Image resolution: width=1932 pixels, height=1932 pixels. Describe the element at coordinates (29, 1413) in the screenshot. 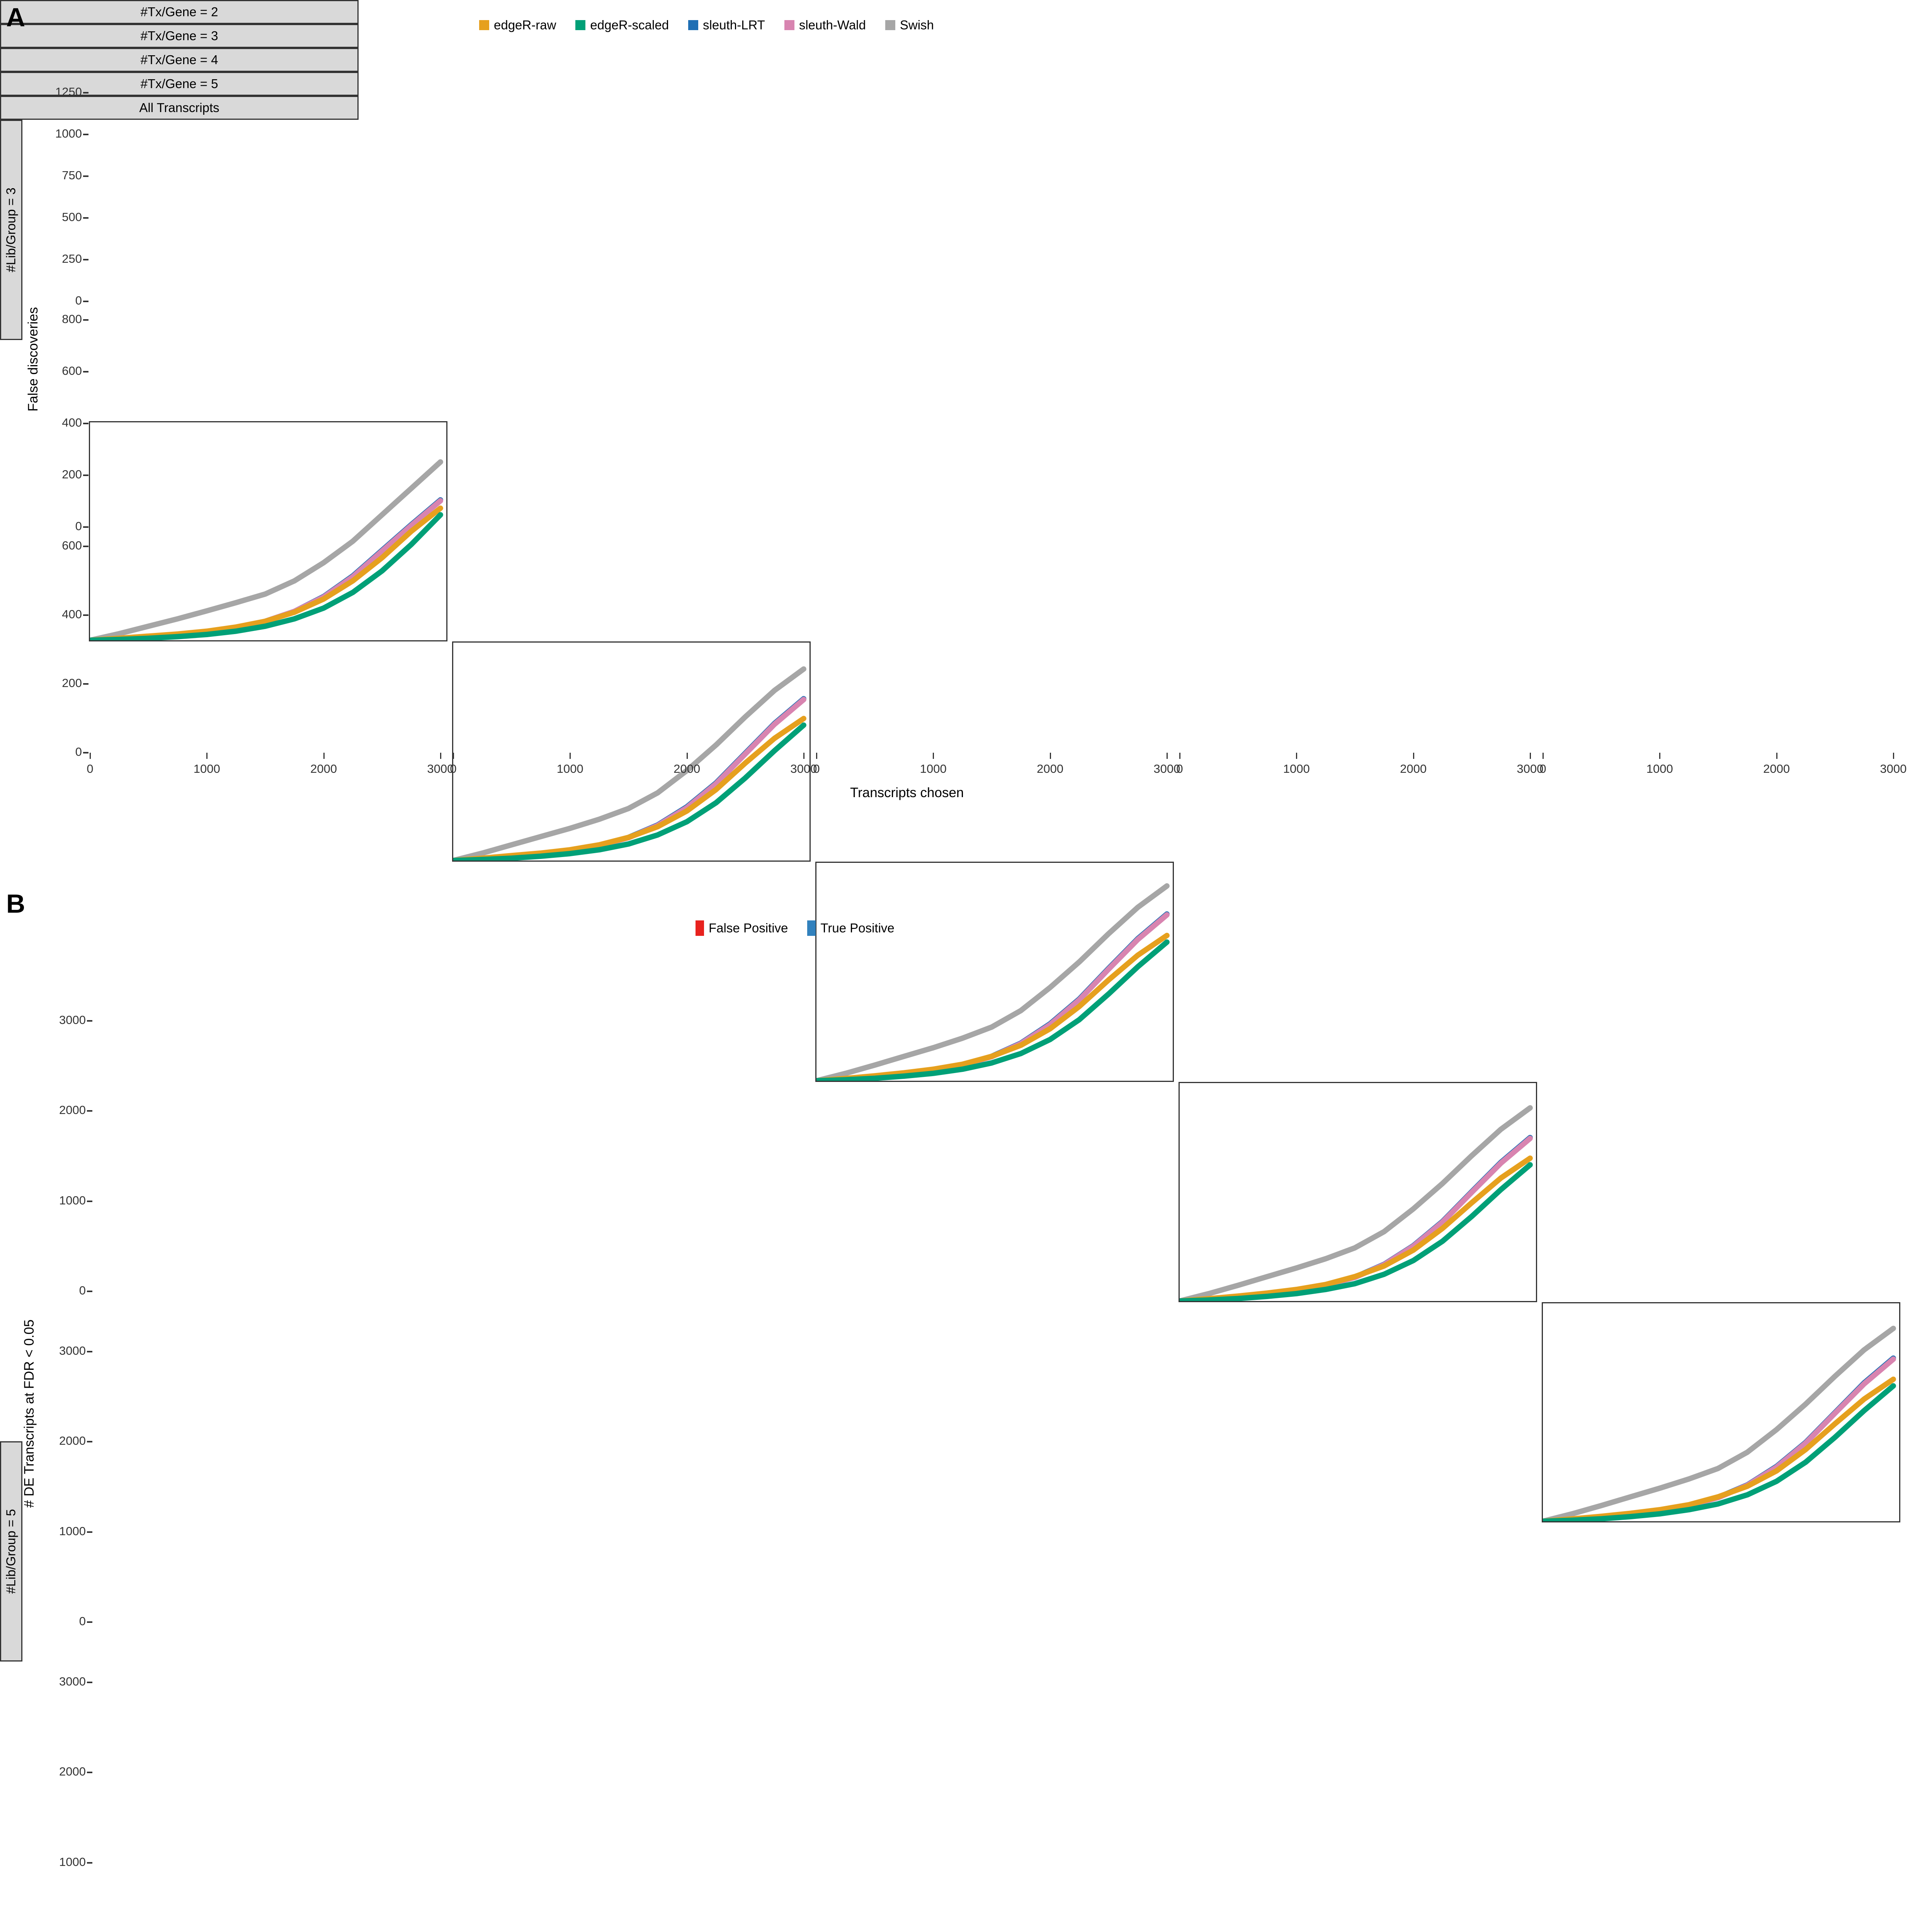

I see `y-axis-title-b: # DE Transcripts at FDR < 0.05` at that location.